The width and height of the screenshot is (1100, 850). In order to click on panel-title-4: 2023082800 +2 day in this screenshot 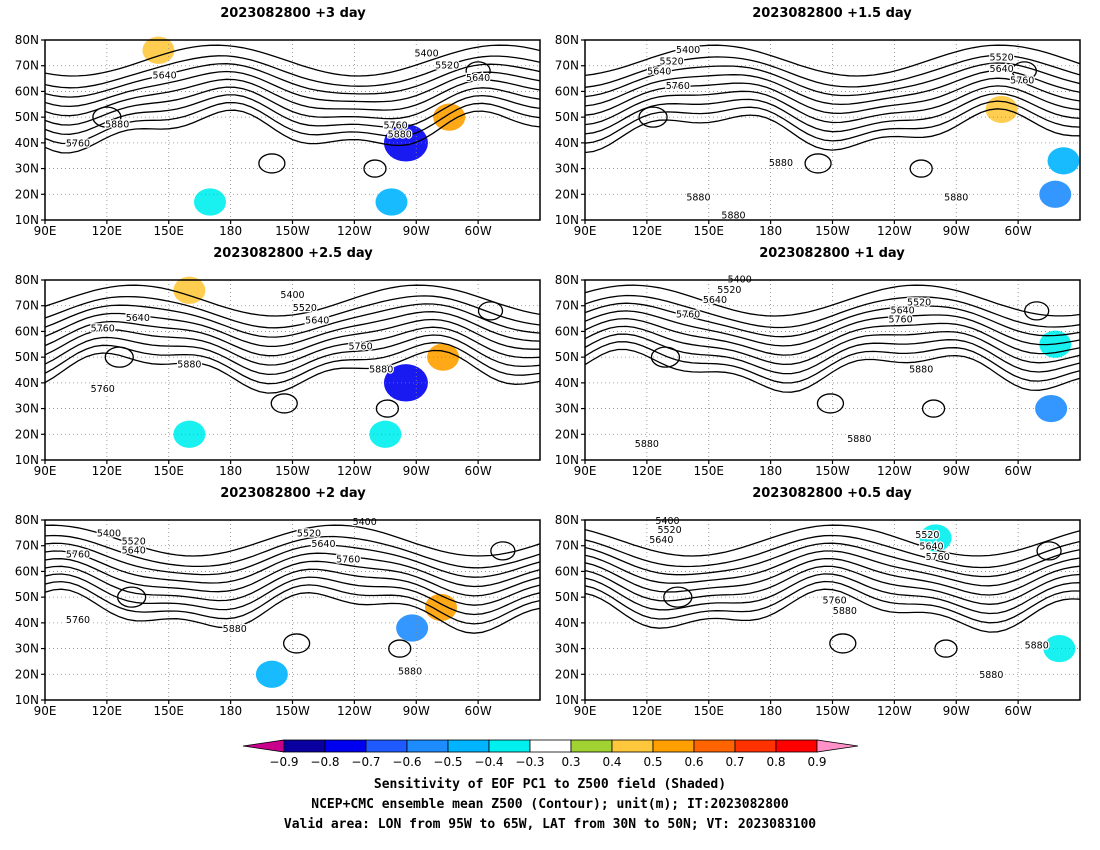, I will do `click(293, 493)`.